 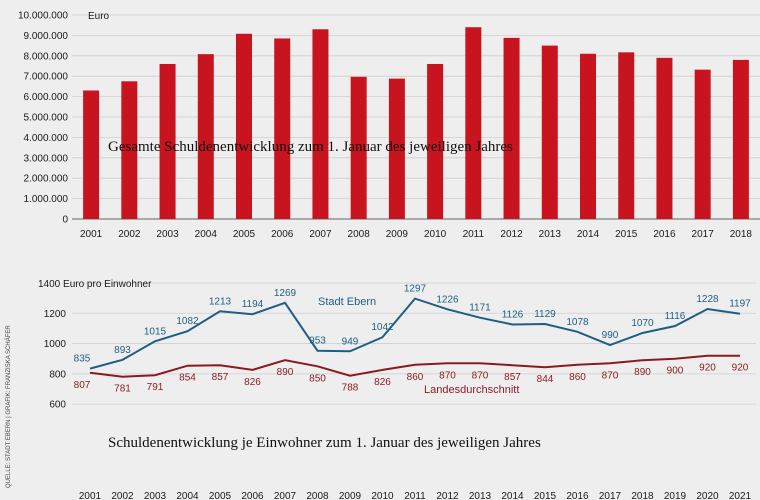 What do you see at coordinates (90, 495) in the screenshot?
I see `line-x-tick-label: 2001` at bounding box center [90, 495].